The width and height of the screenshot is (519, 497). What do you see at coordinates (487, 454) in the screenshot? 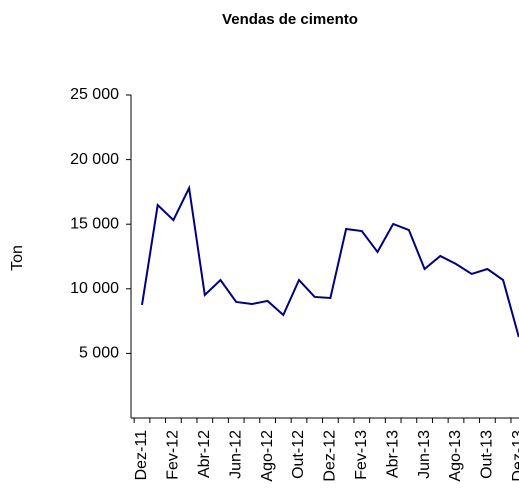
I see `x-tick-label: Out-13` at bounding box center [487, 454].